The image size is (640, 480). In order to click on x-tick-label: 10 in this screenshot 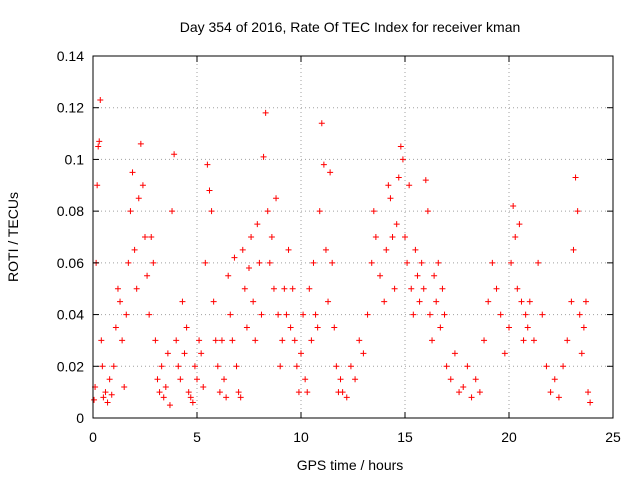, I will do `click(301, 437)`.